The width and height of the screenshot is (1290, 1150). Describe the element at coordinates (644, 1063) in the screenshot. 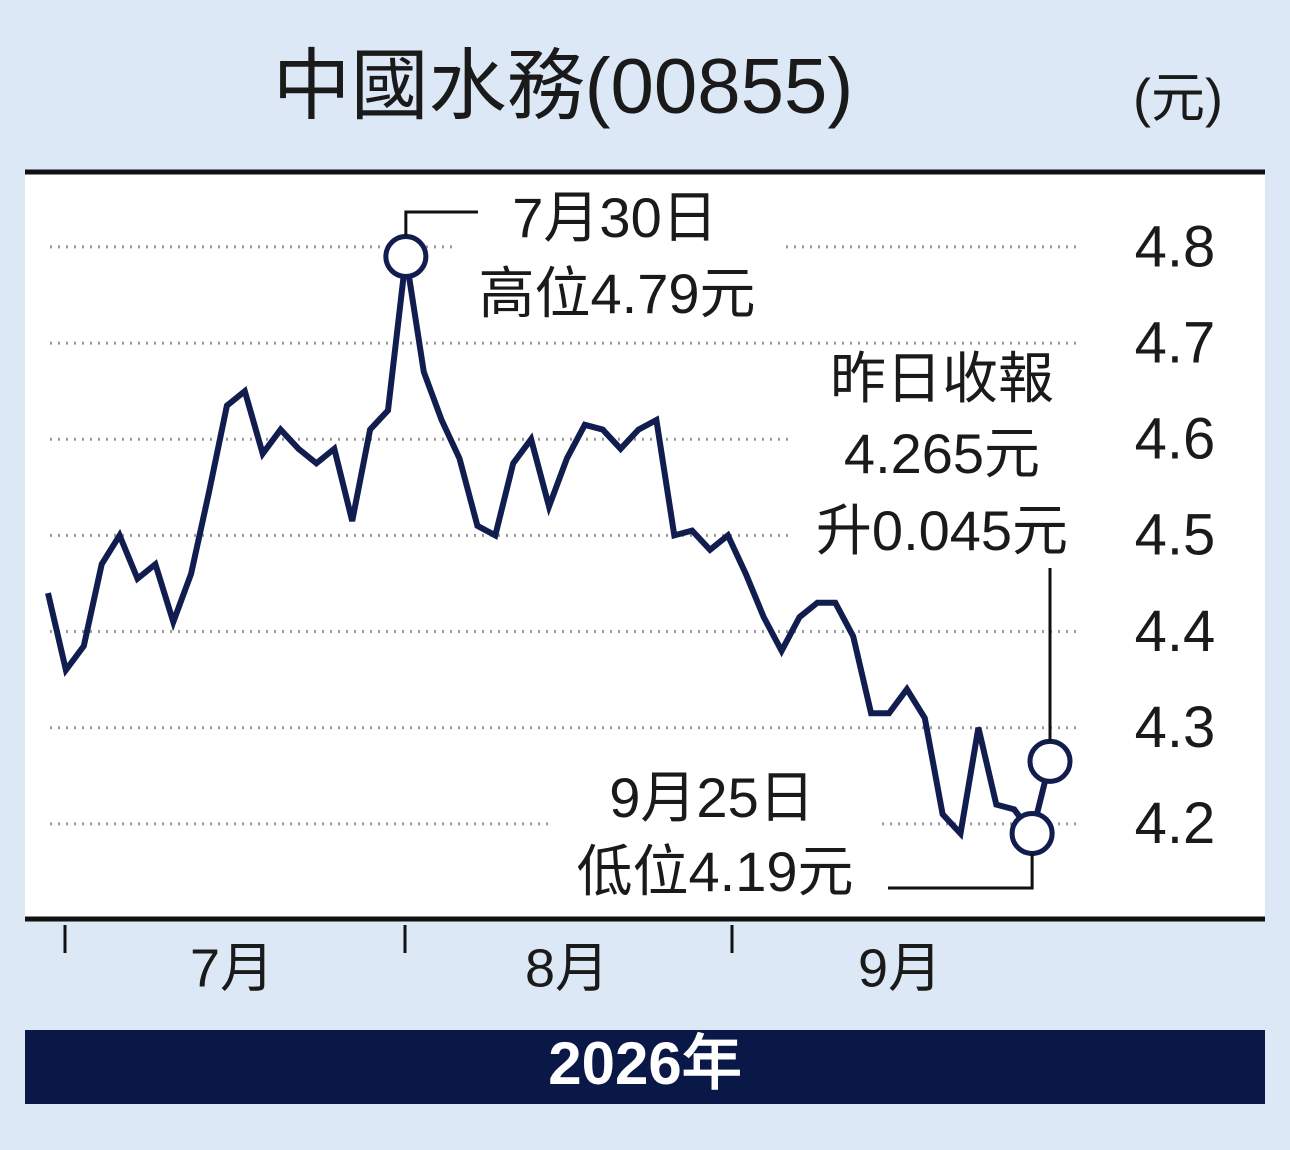

I see `year-label: 2026年` at that location.